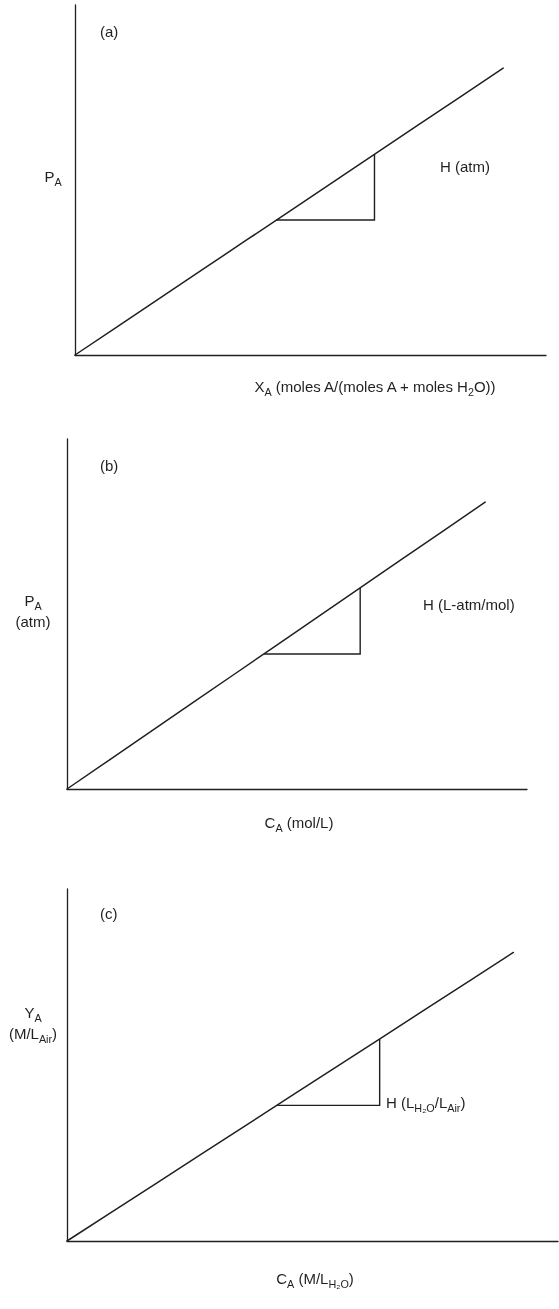 The image size is (559, 1309). I want to click on annotation: H (L-atm/mol), so click(469, 605).